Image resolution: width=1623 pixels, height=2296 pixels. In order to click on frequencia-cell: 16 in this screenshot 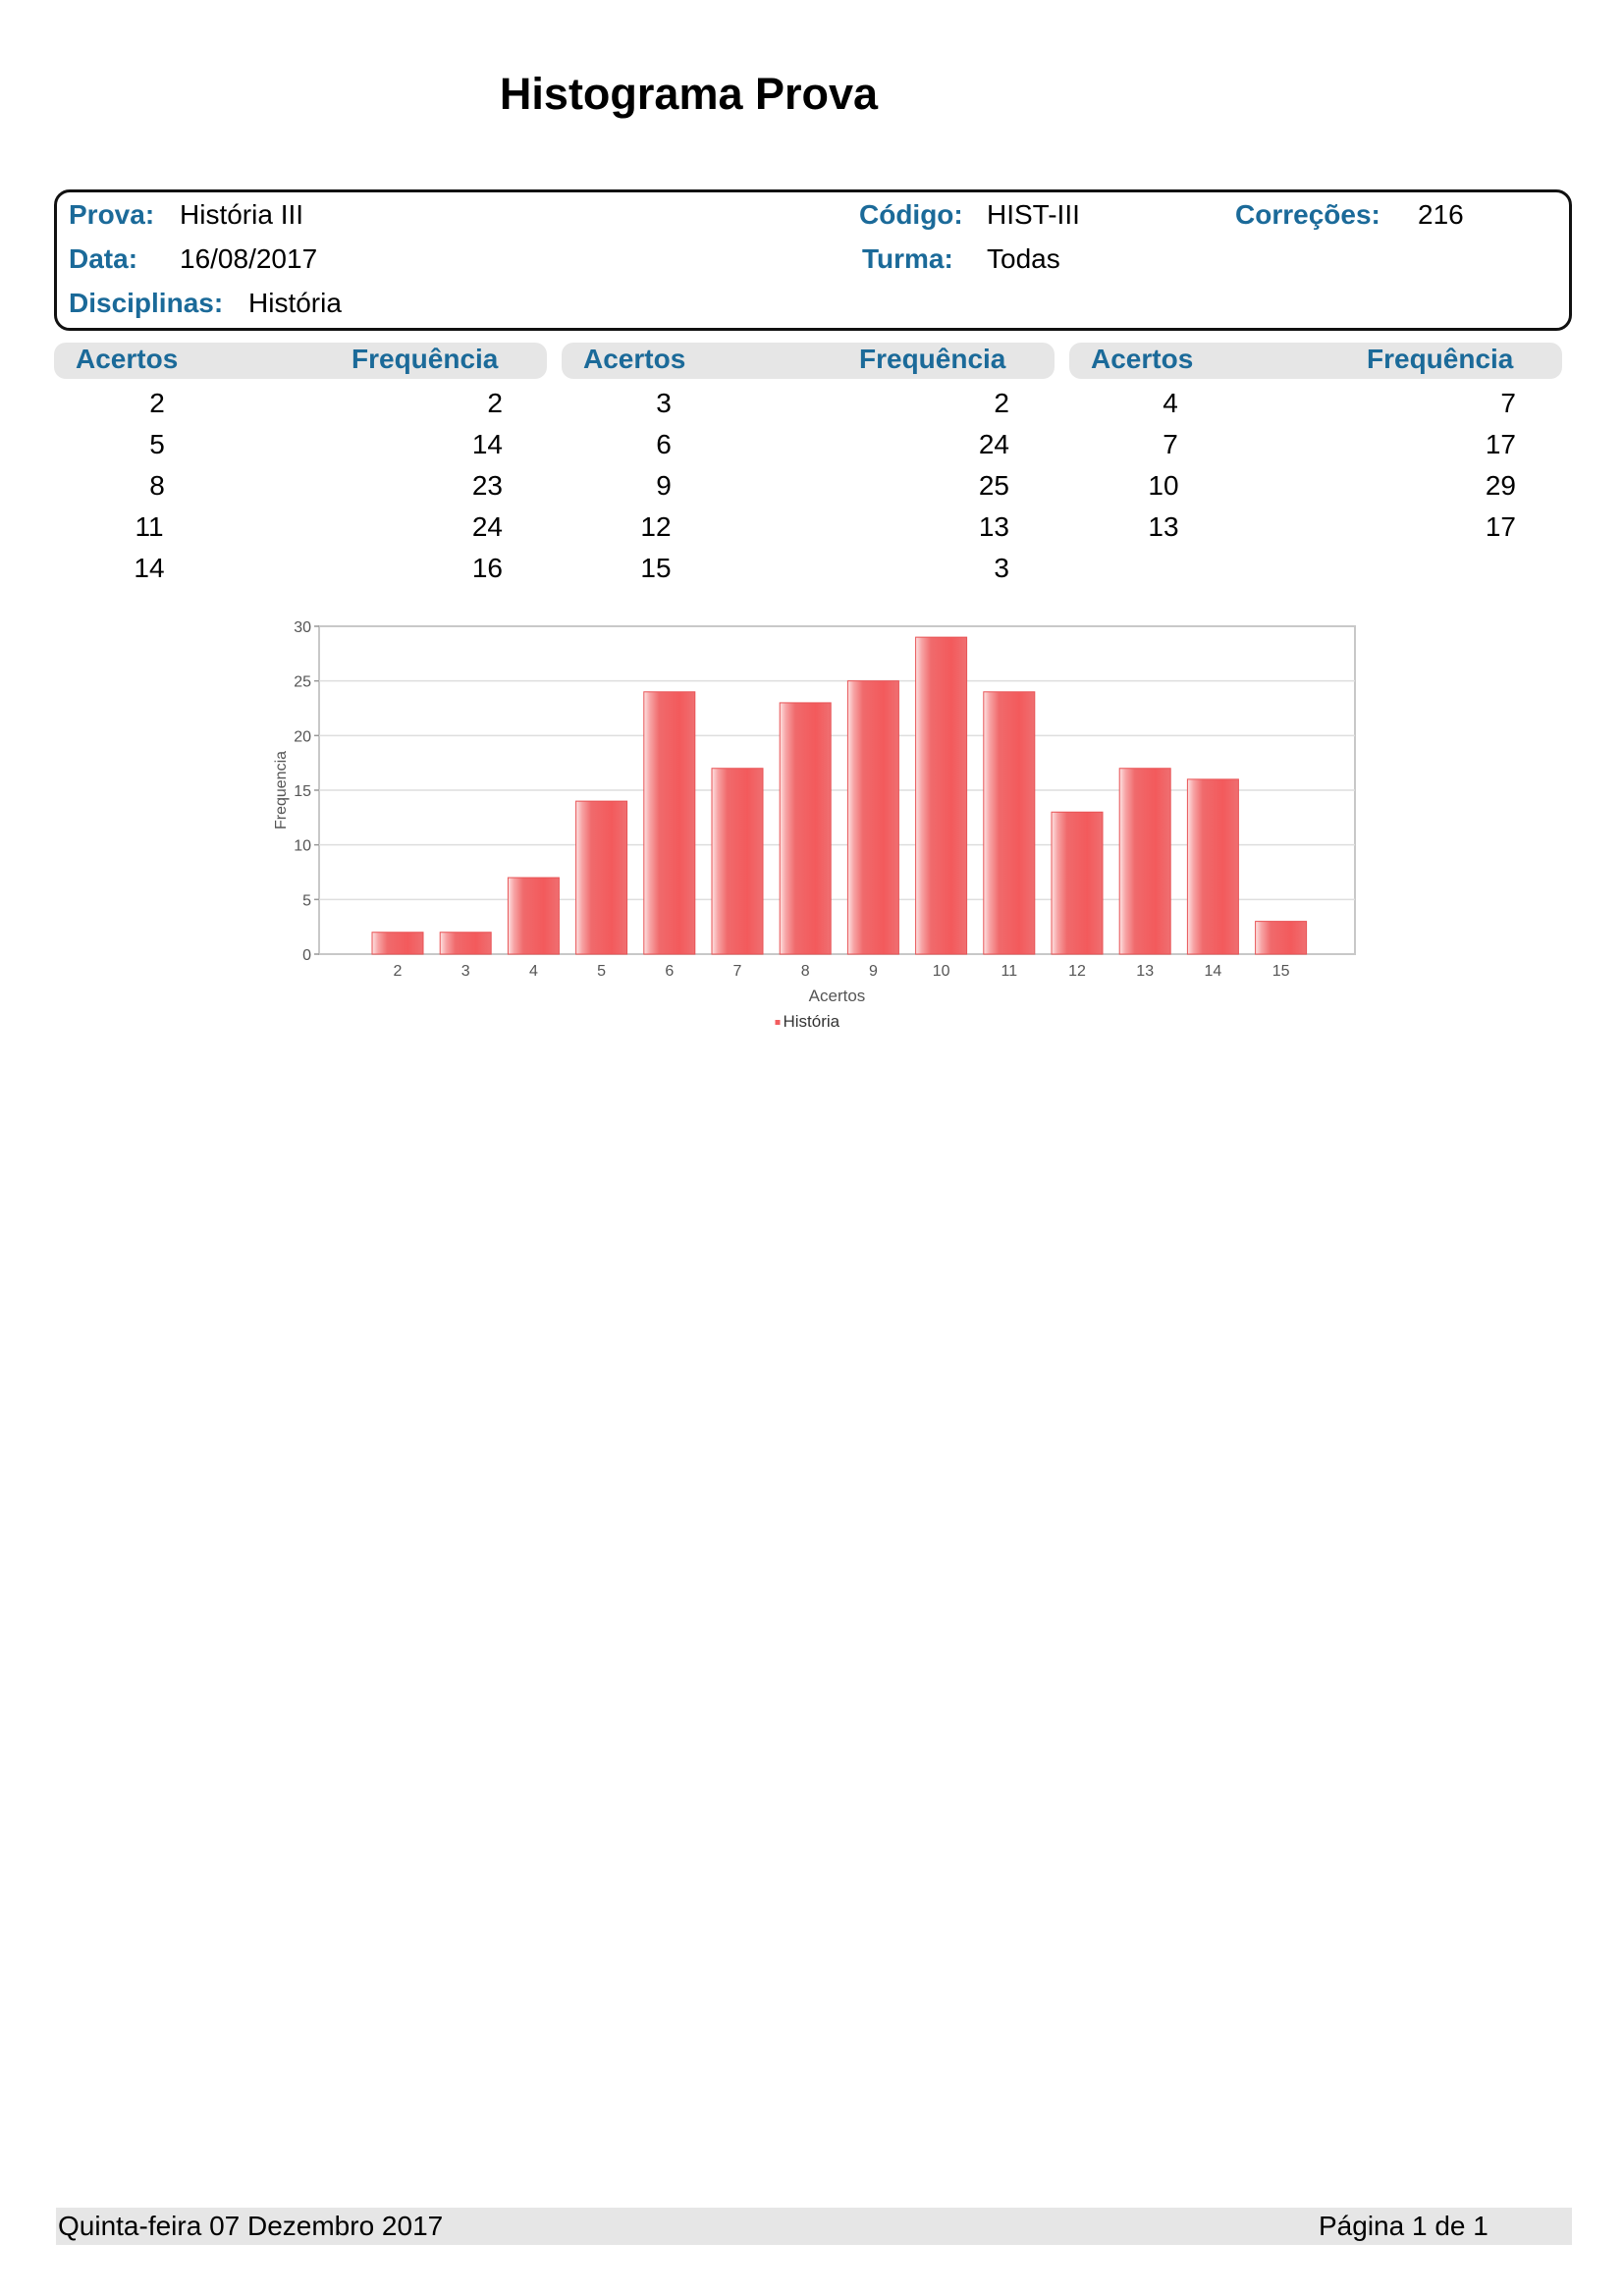, I will do `click(487, 568)`.